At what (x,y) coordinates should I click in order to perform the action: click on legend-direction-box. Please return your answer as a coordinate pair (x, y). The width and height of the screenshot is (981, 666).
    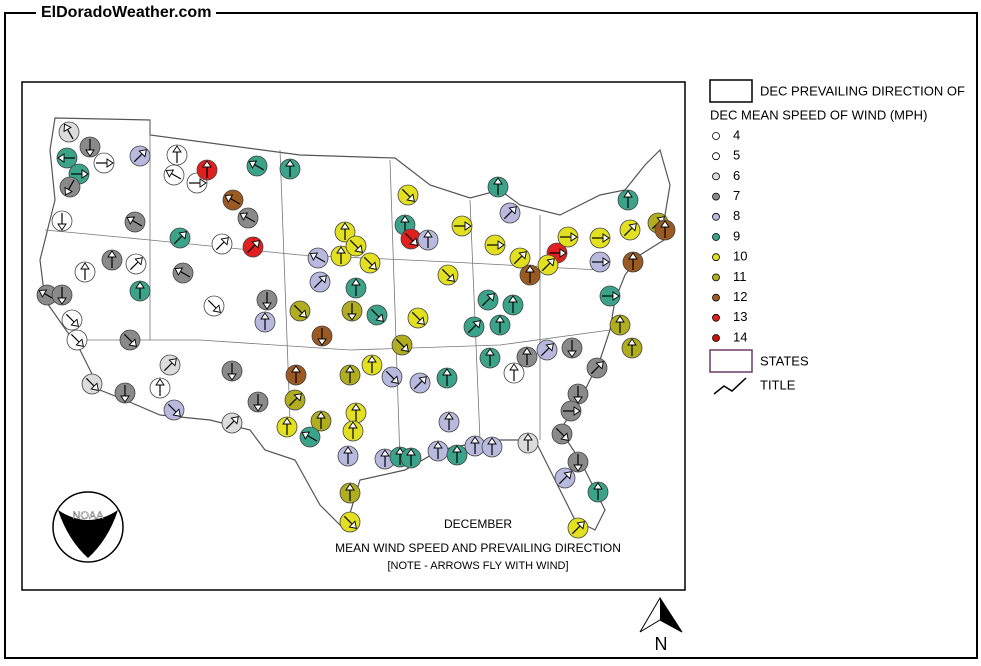
    Looking at the image, I should click on (731, 91).